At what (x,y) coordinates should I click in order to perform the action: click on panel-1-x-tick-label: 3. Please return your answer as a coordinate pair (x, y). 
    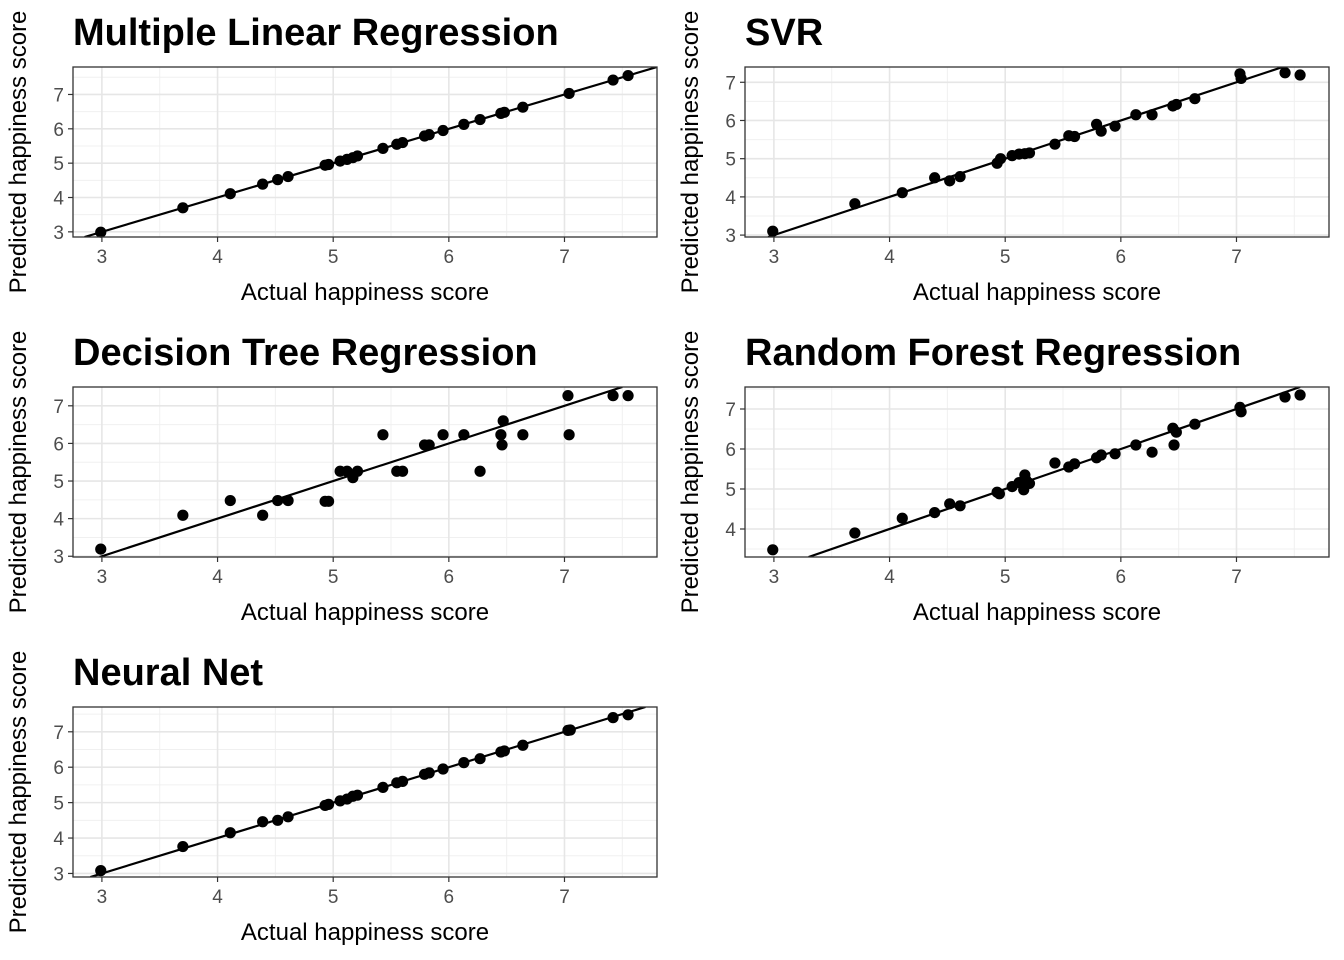
    Looking at the image, I should click on (102, 257).